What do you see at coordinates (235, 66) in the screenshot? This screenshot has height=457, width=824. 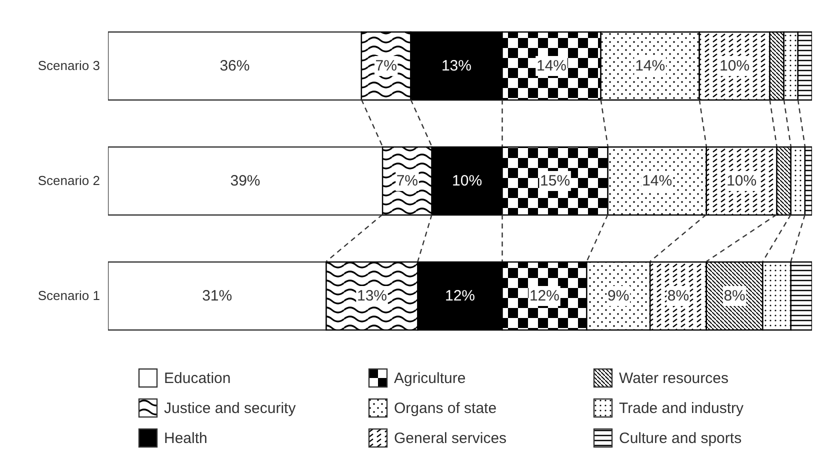 I see `data-label: 36%` at bounding box center [235, 66].